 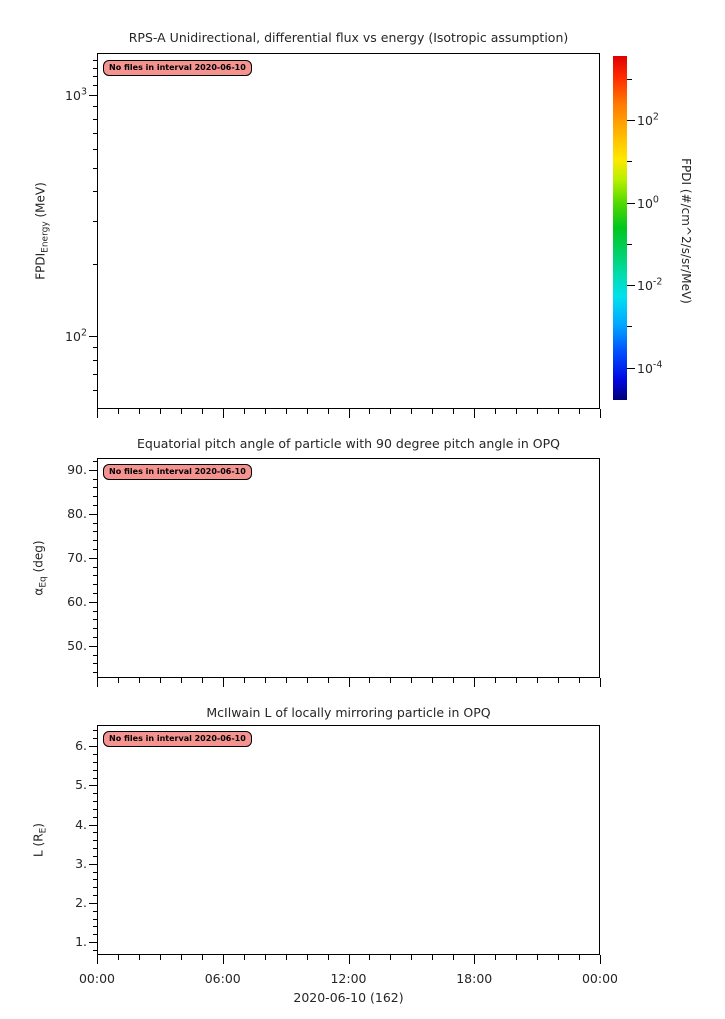 What do you see at coordinates (76, 95) in the screenshot?
I see `y-tick-label: 103` at bounding box center [76, 95].